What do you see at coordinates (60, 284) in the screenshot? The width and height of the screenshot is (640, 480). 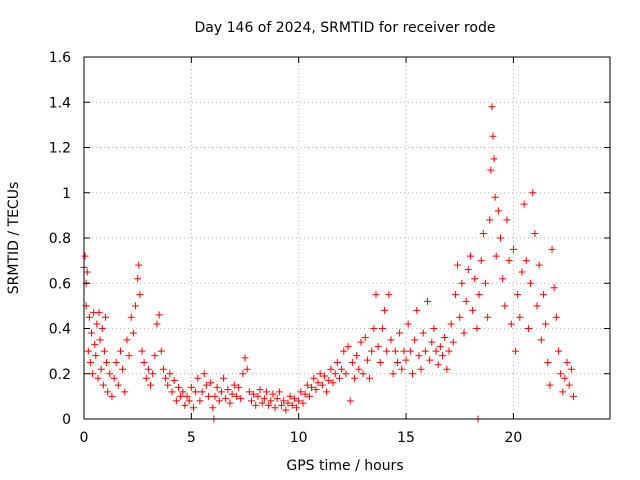 I see `y-tick-label: 0.6` at bounding box center [60, 284].